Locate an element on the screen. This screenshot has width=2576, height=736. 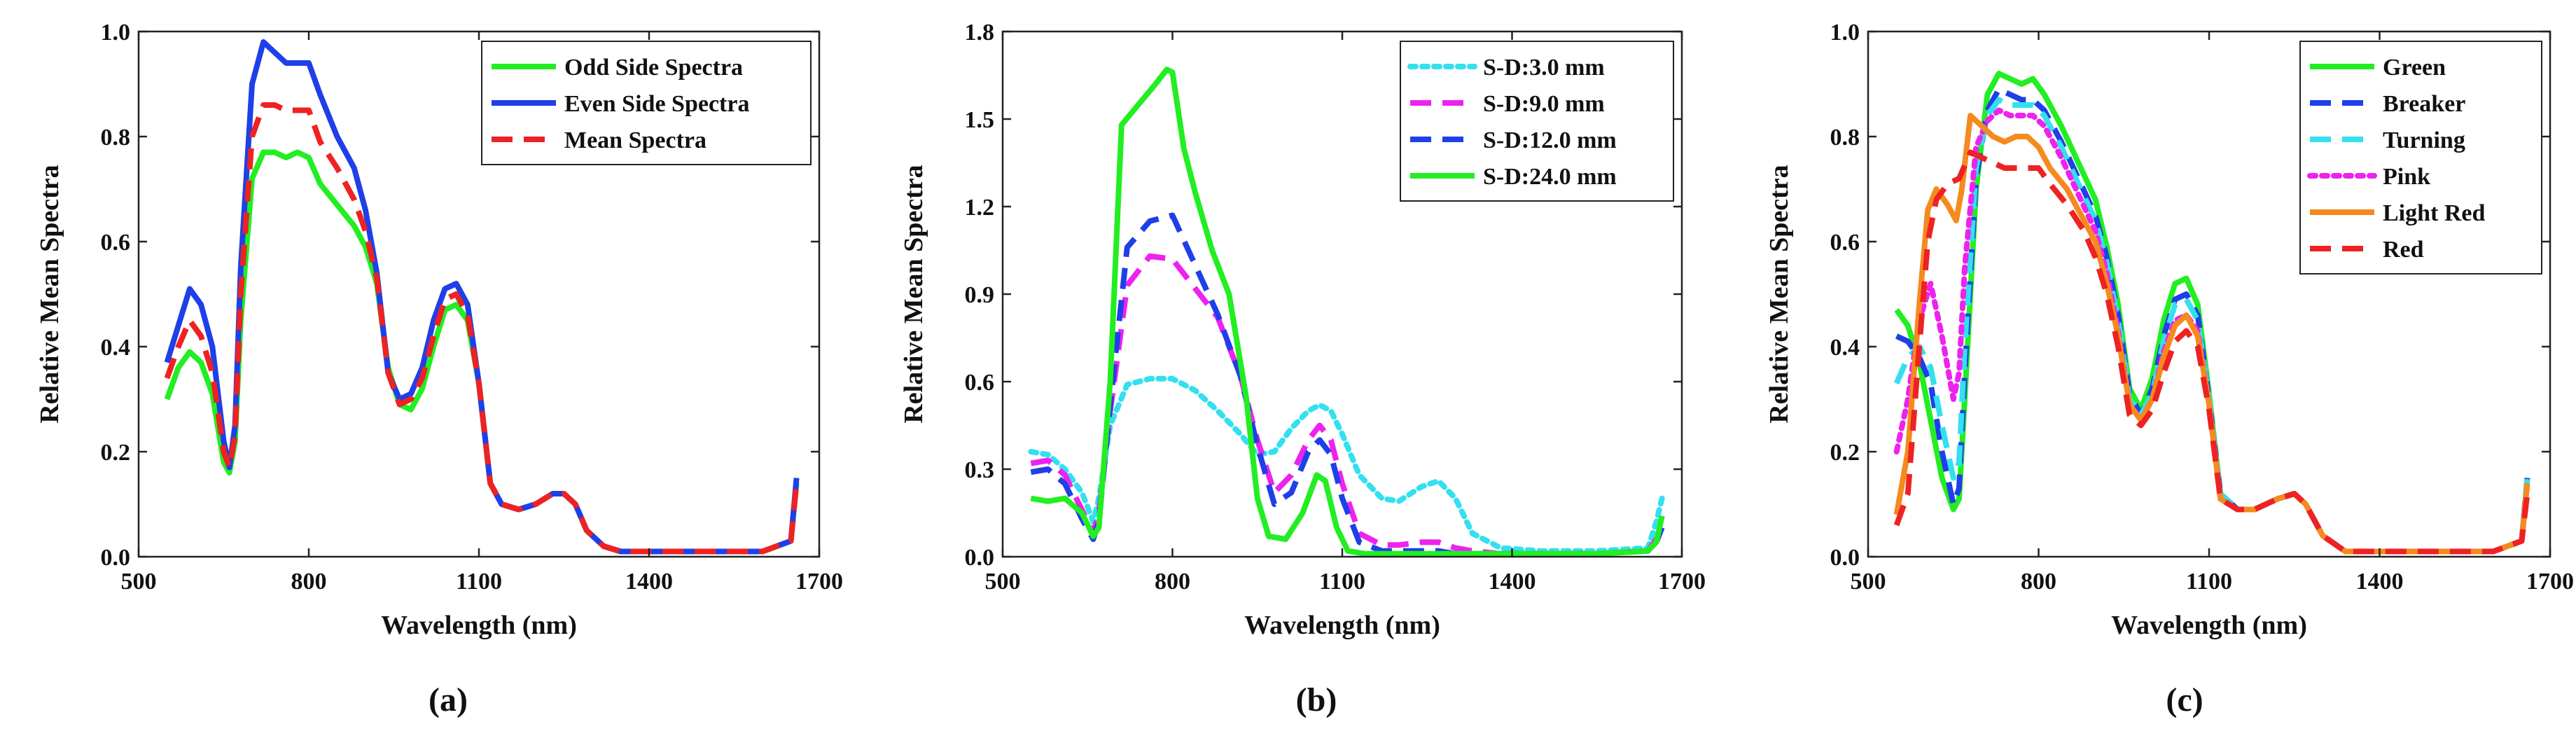
legend-entry: Light Red is located at coordinates (2434, 213).